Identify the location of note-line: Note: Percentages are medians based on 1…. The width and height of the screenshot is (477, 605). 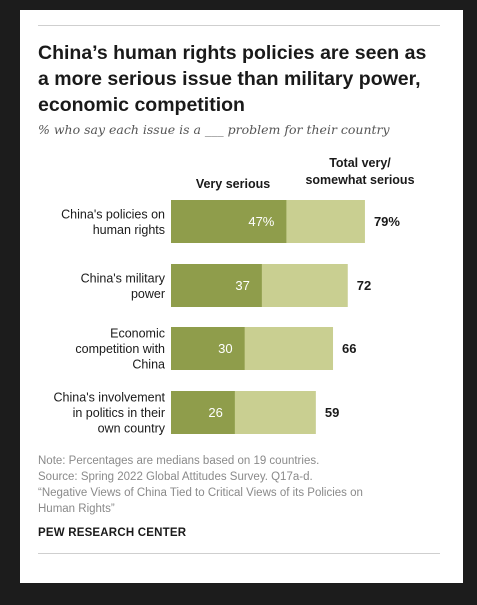
(179, 461).